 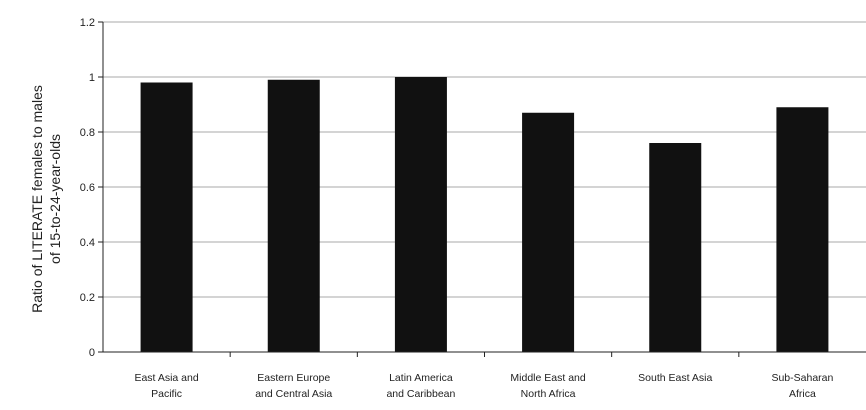 I want to click on y-tick-label: 0.8, so click(x=87, y=133).